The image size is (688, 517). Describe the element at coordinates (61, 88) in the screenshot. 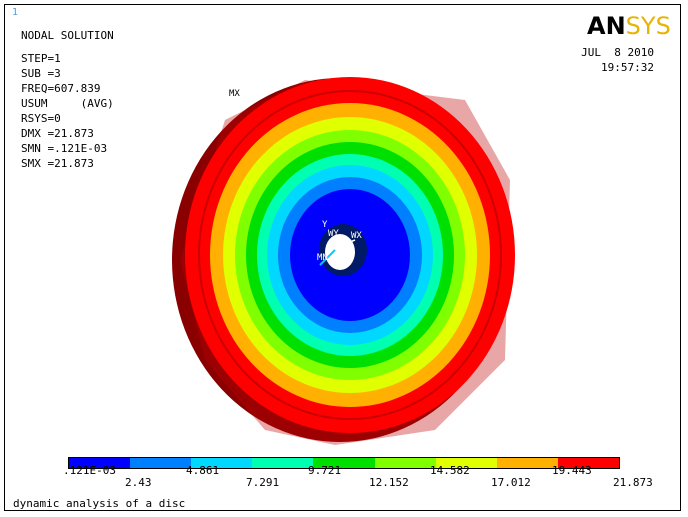

I see `solution-freq: FREQ=607.839` at that location.